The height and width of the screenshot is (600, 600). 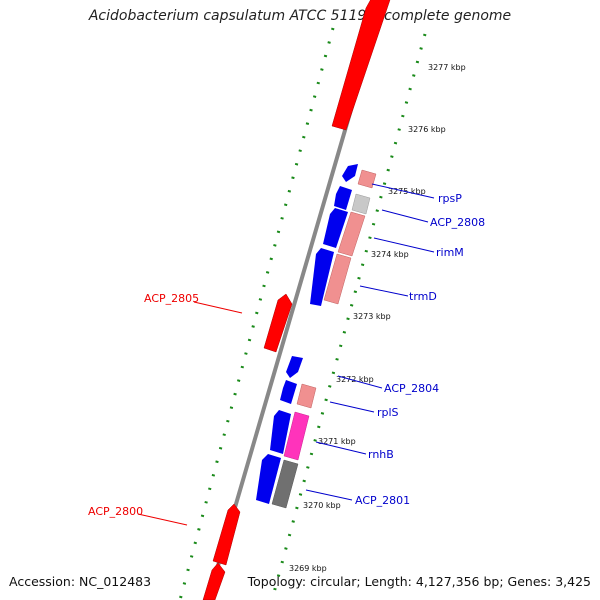 What do you see at coordinates (280, 432) in the screenshot?
I see `gene-reverse-rpls` at bounding box center [280, 432].